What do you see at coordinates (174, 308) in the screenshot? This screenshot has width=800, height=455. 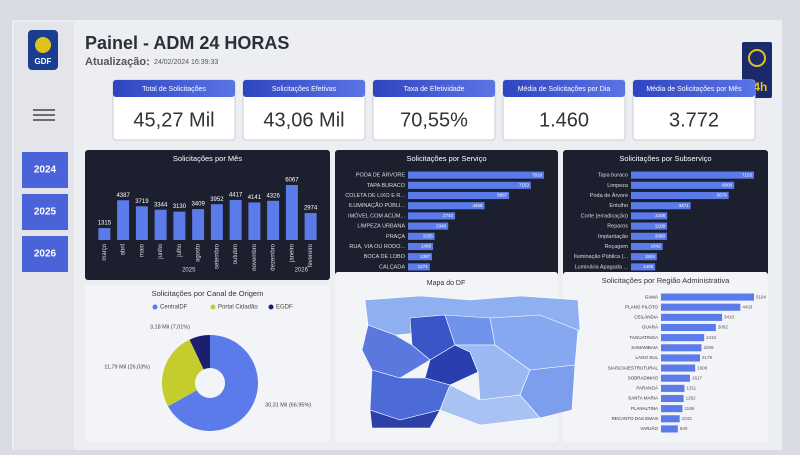 I see `legend-label: CentralDF` at bounding box center [174, 308].